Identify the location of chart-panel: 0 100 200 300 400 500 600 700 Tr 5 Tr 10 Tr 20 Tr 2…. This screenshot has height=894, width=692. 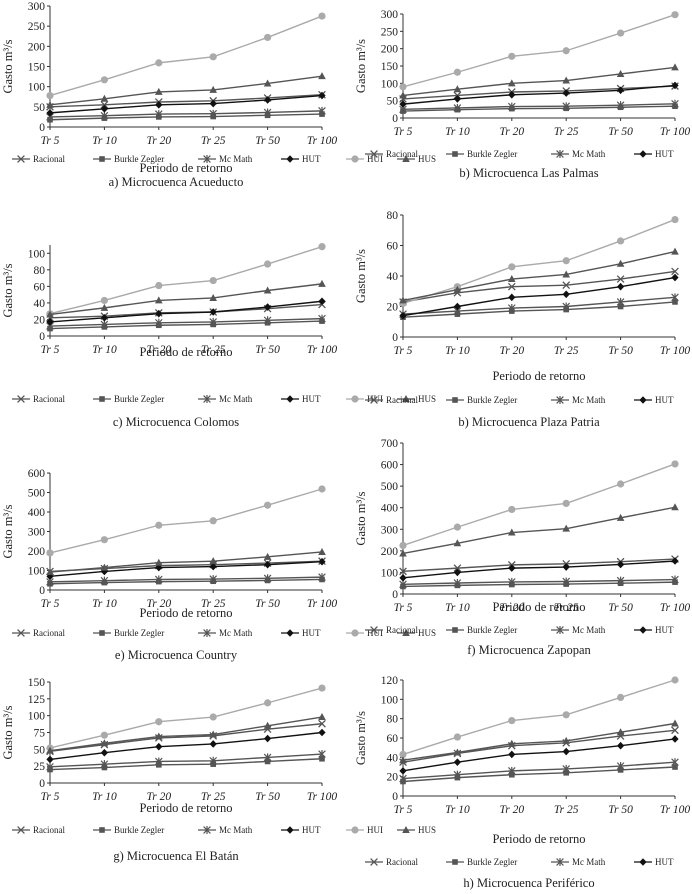
(522, 547).